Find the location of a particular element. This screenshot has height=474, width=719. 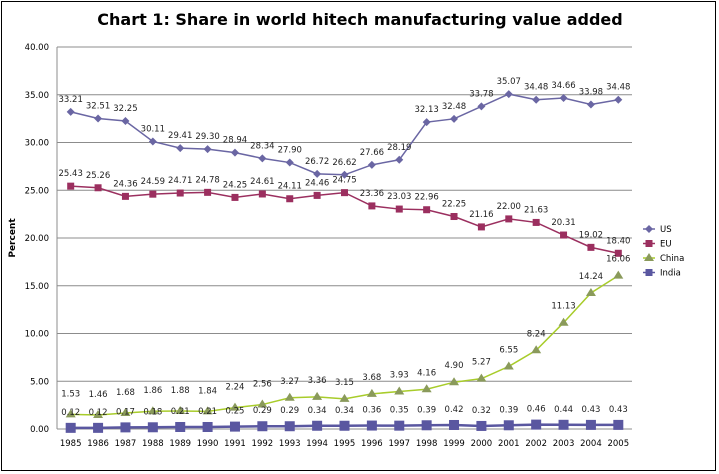

data-label: 25.26 is located at coordinates (98, 176).